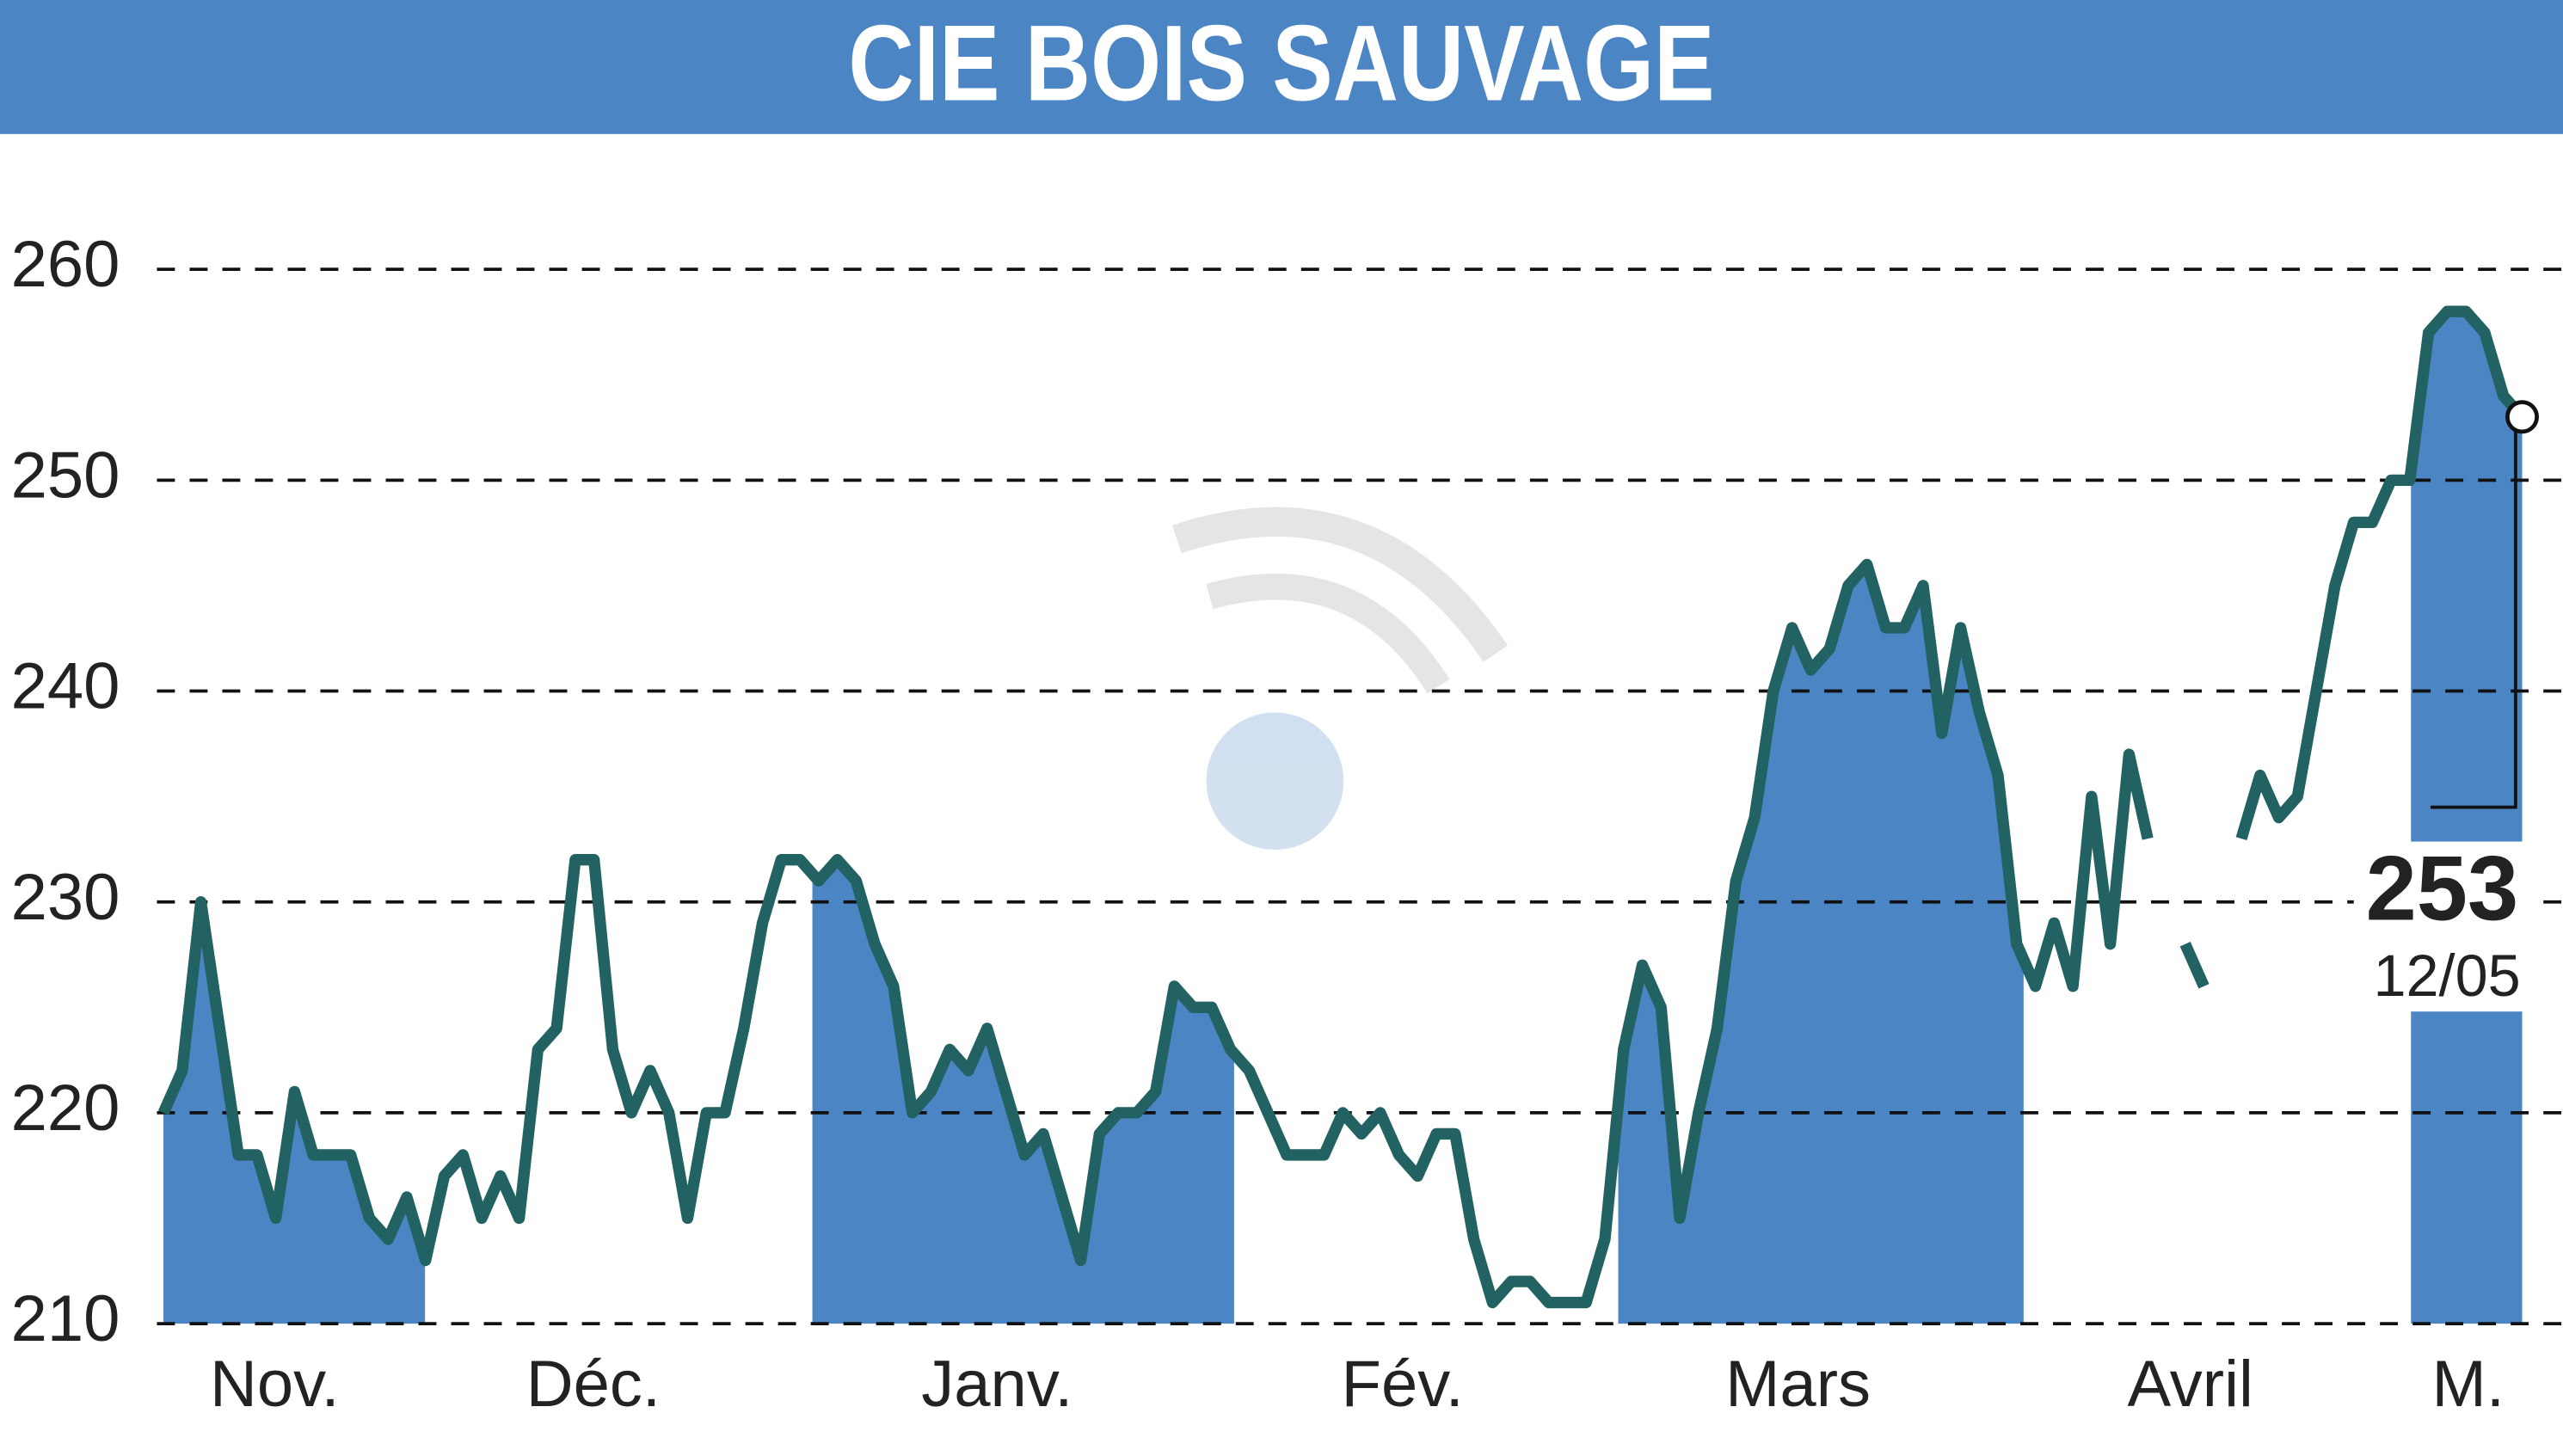 The height and width of the screenshot is (1456, 2563). I want to click on x-tick-label: Mars, so click(1798, 1385).